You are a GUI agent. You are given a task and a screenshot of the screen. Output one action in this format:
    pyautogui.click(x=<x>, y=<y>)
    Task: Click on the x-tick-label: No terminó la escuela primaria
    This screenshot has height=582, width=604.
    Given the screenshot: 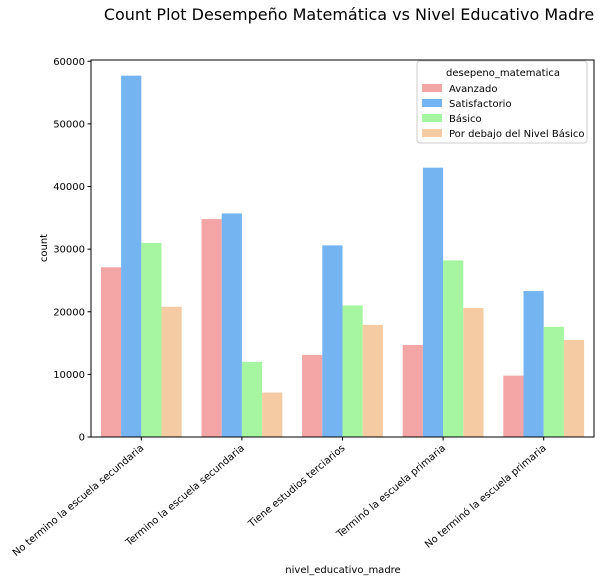 What is the action you would take?
    pyautogui.click(x=485, y=496)
    